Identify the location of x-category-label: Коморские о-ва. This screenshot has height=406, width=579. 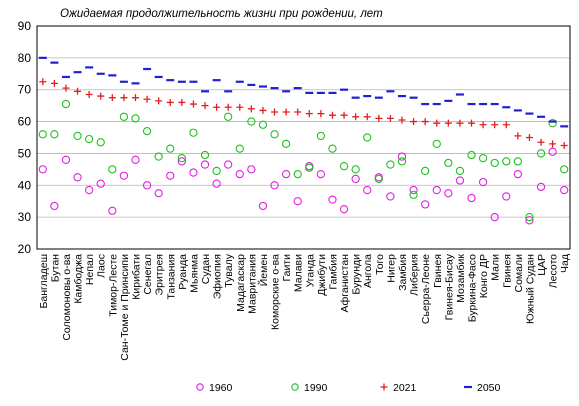
(276, 292).